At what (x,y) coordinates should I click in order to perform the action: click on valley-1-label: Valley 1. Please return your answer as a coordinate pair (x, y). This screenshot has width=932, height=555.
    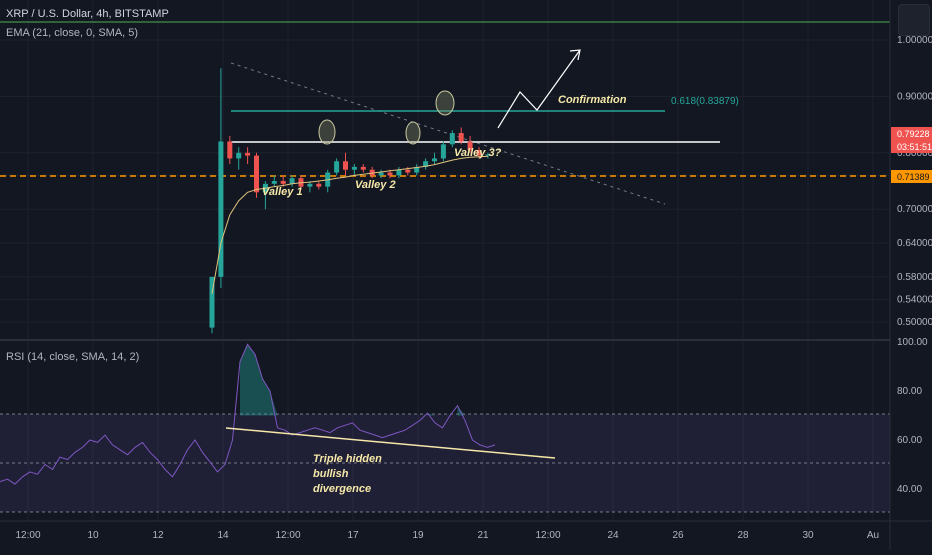
    Looking at the image, I should click on (282, 192).